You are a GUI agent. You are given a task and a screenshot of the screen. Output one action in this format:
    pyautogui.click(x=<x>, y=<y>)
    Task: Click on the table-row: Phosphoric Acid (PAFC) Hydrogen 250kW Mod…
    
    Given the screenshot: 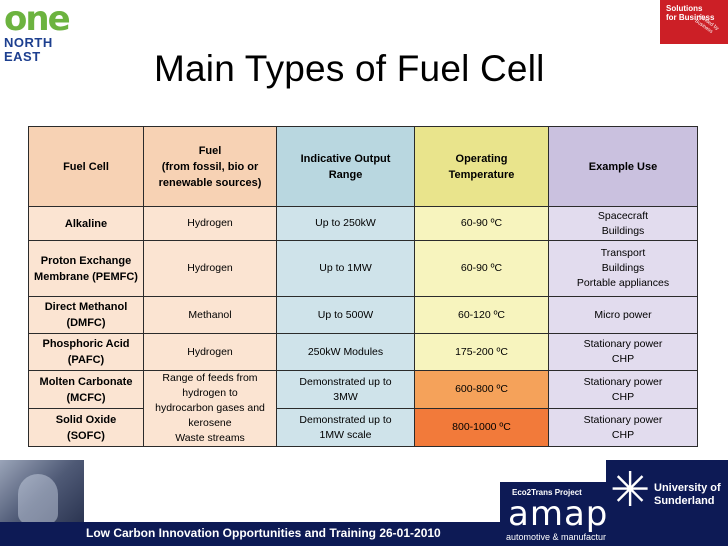 What is the action you would take?
    pyautogui.click(x=363, y=352)
    